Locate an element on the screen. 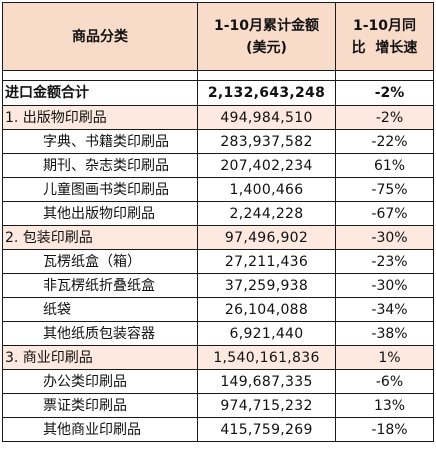 Image resolution: width=436 pixels, height=468 pixels. table-row: 其他纸质包装容器 6,921,440 -38% is located at coordinates (218, 333).